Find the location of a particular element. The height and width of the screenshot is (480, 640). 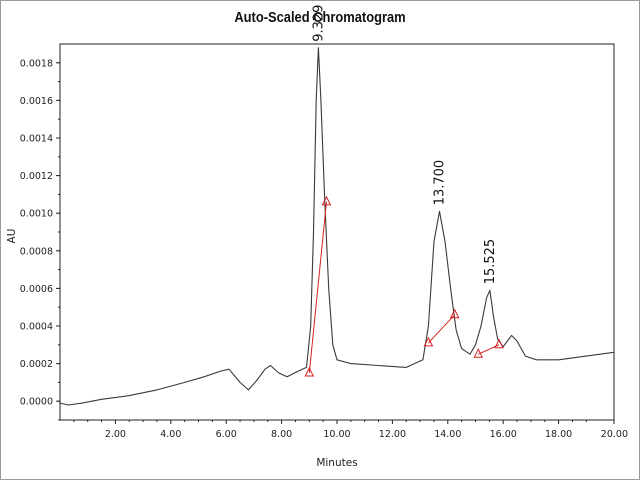

peak-label: 9.329 is located at coordinates (318, 23).